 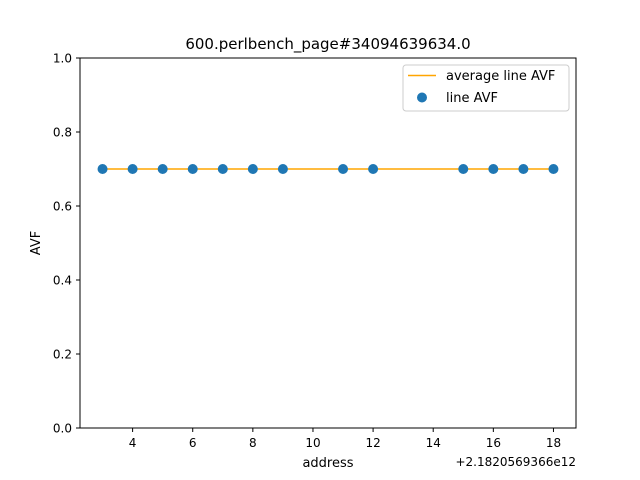 I want to click on x-axis-offset-label: +2.1820569366e12, so click(x=515, y=462).